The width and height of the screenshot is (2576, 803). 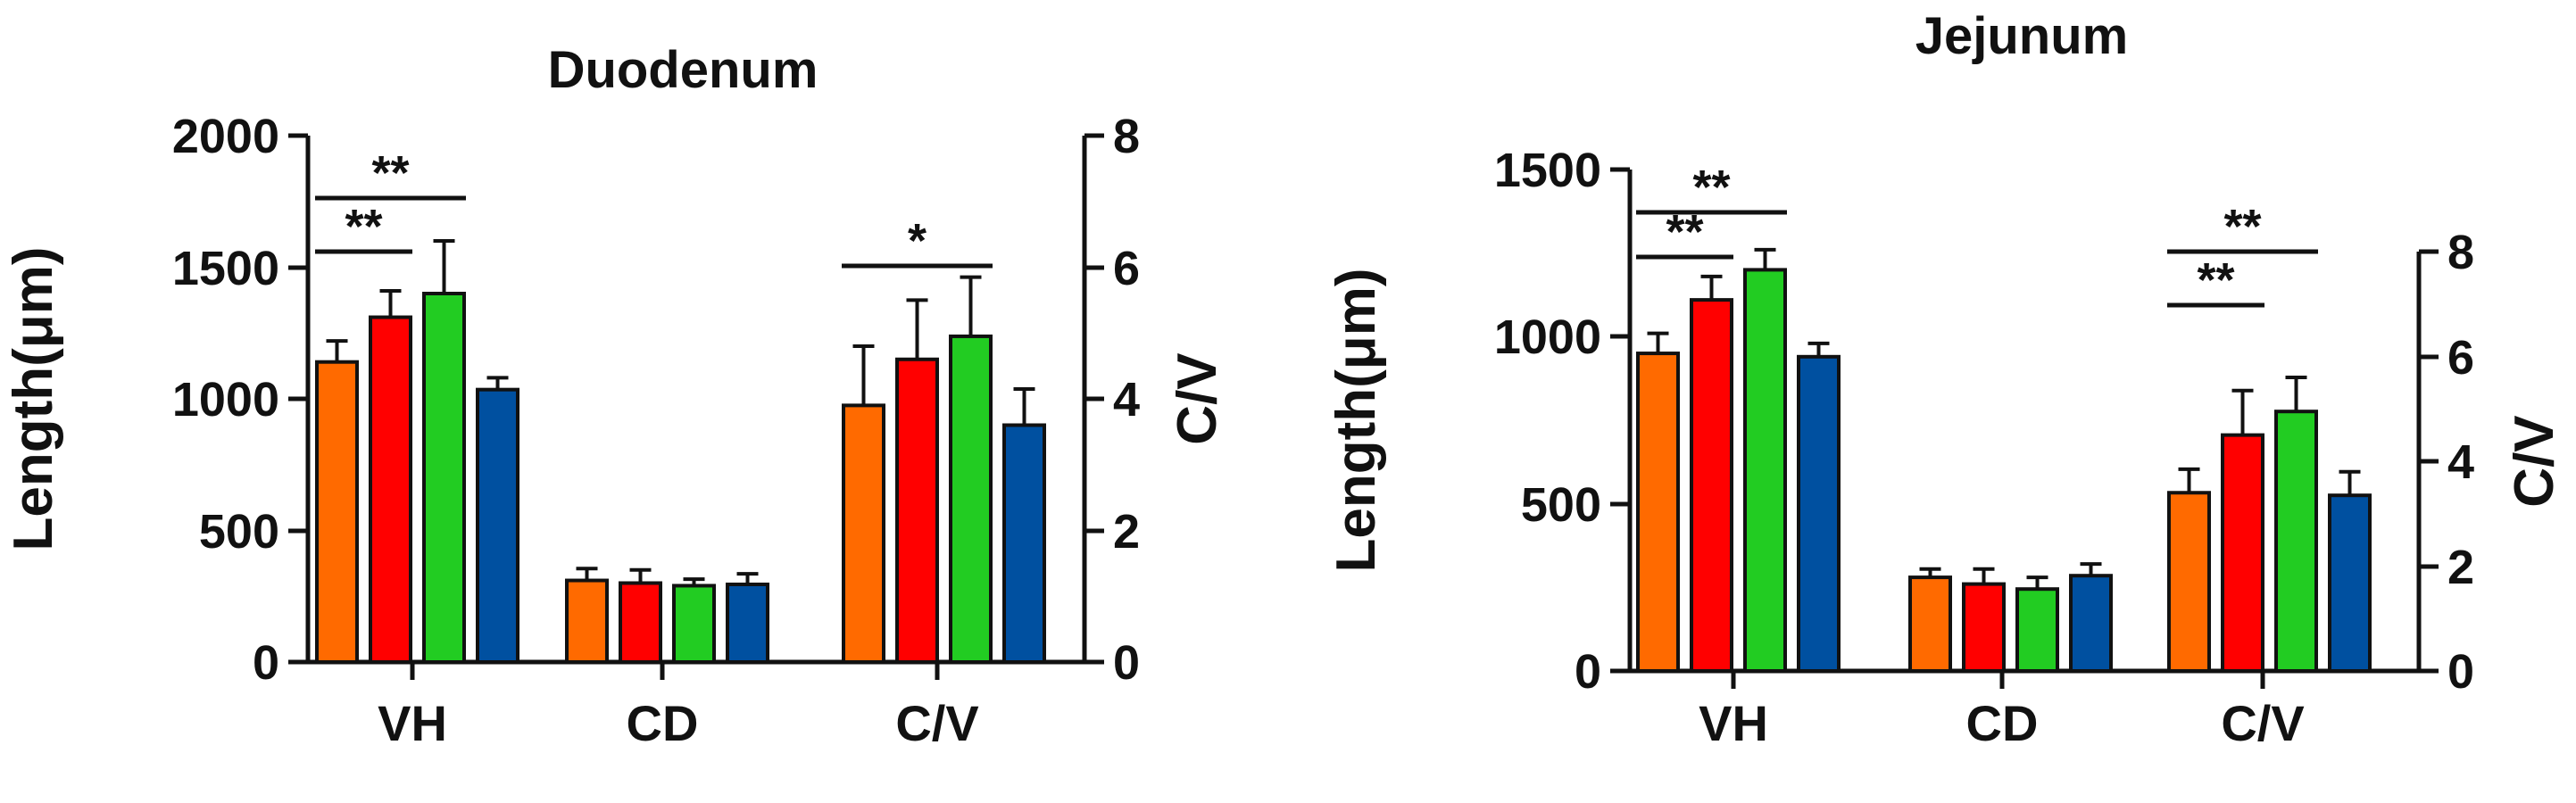 What do you see at coordinates (2022, 36) in the screenshot?
I see `chart-title: Jejunum` at bounding box center [2022, 36].